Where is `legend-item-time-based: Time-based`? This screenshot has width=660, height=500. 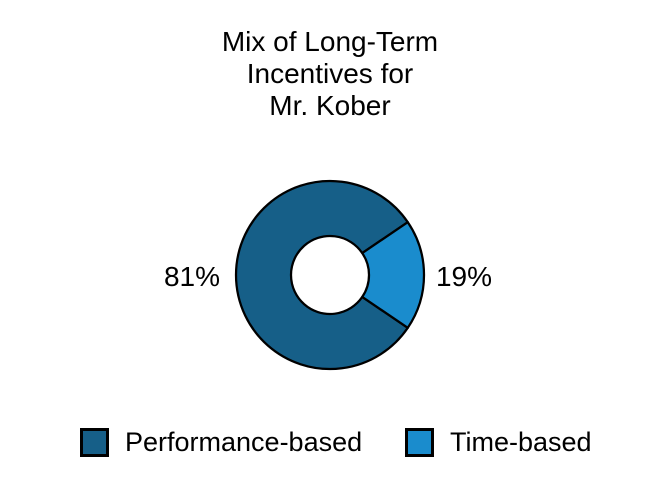 legend-item-time-based: Time-based is located at coordinates (498, 442).